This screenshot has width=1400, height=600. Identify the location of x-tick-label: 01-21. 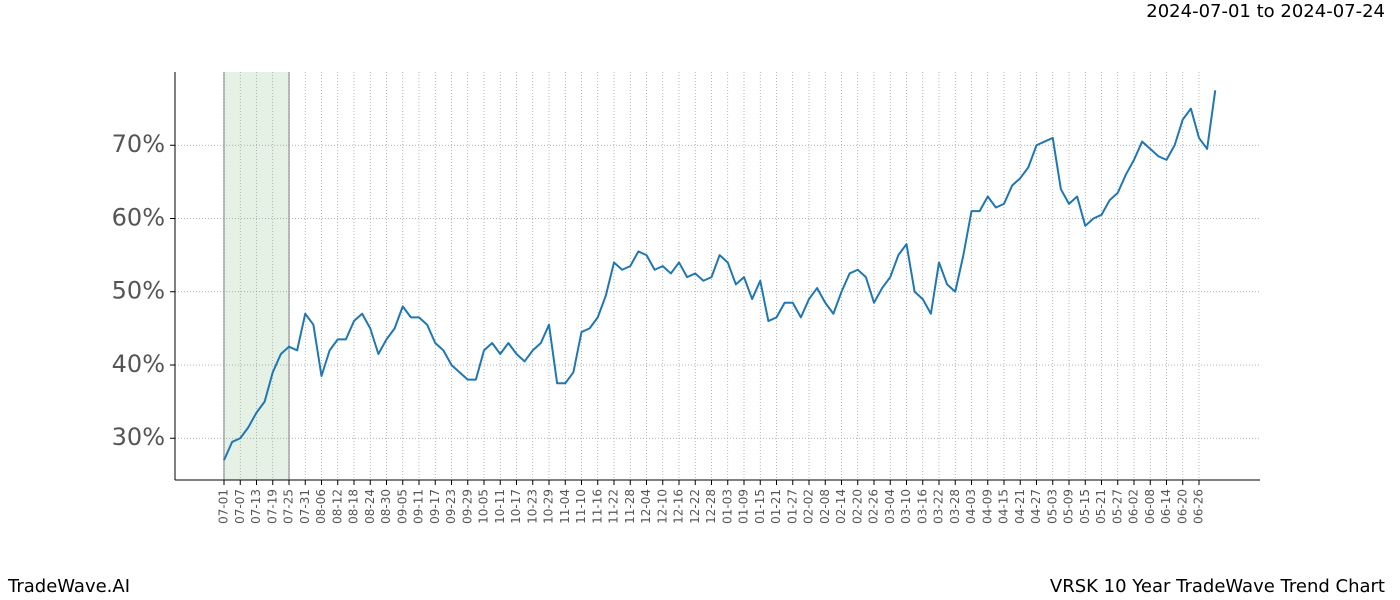
(776, 506).